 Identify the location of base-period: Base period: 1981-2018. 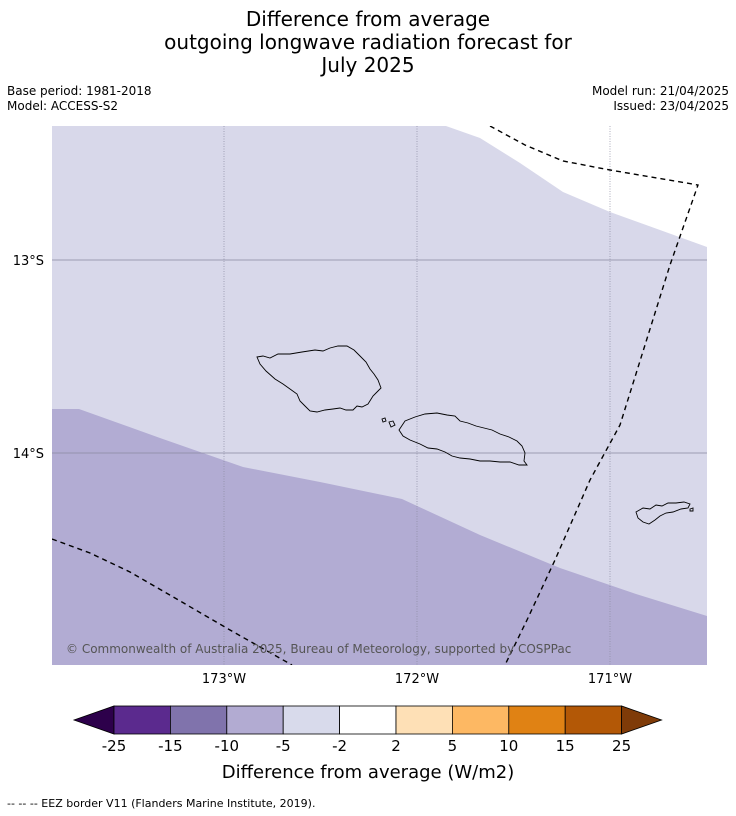
(79, 91).